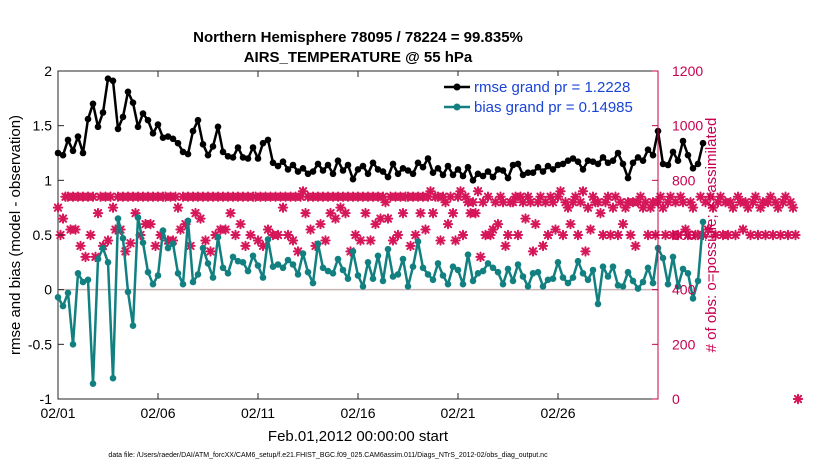 This screenshot has height=470, width=830. What do you see at coordinates (543, 97) in the screenshot?
I see `legend-box` at bounding box center [543, 97].